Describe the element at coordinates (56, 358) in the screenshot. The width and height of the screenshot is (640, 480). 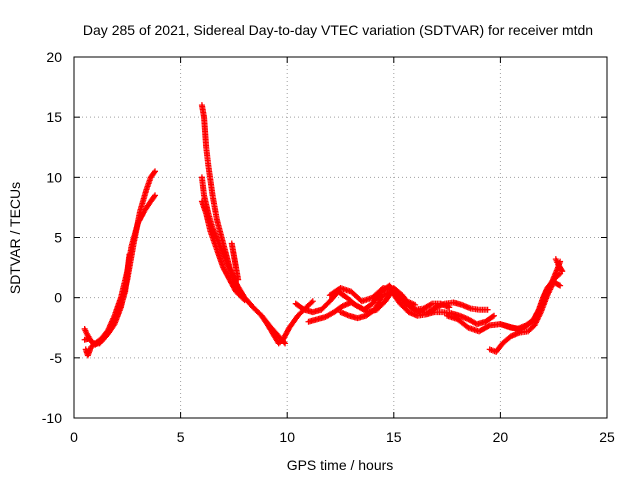
I see `y-tick-label: -5` at that location.